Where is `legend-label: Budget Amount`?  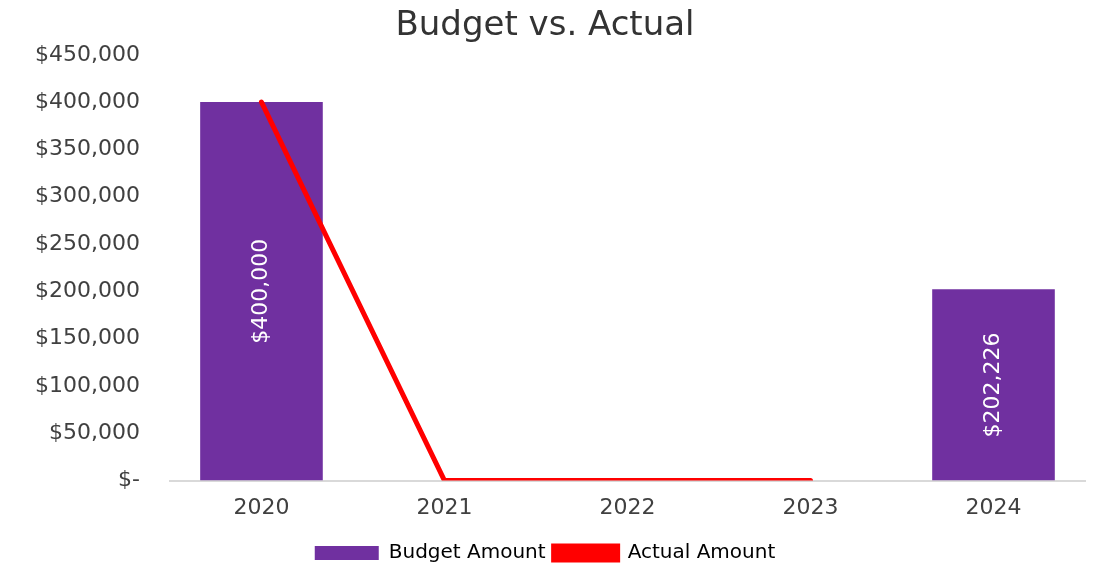 legend-label: Budget Amount is located at coordinates (467, 551).